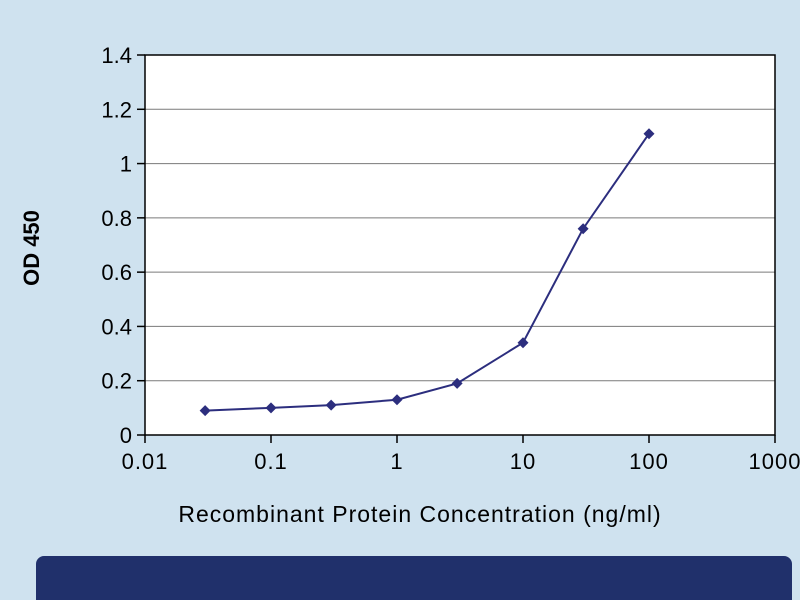  I want to click on y-tick-label: 0, so click(126, 435).